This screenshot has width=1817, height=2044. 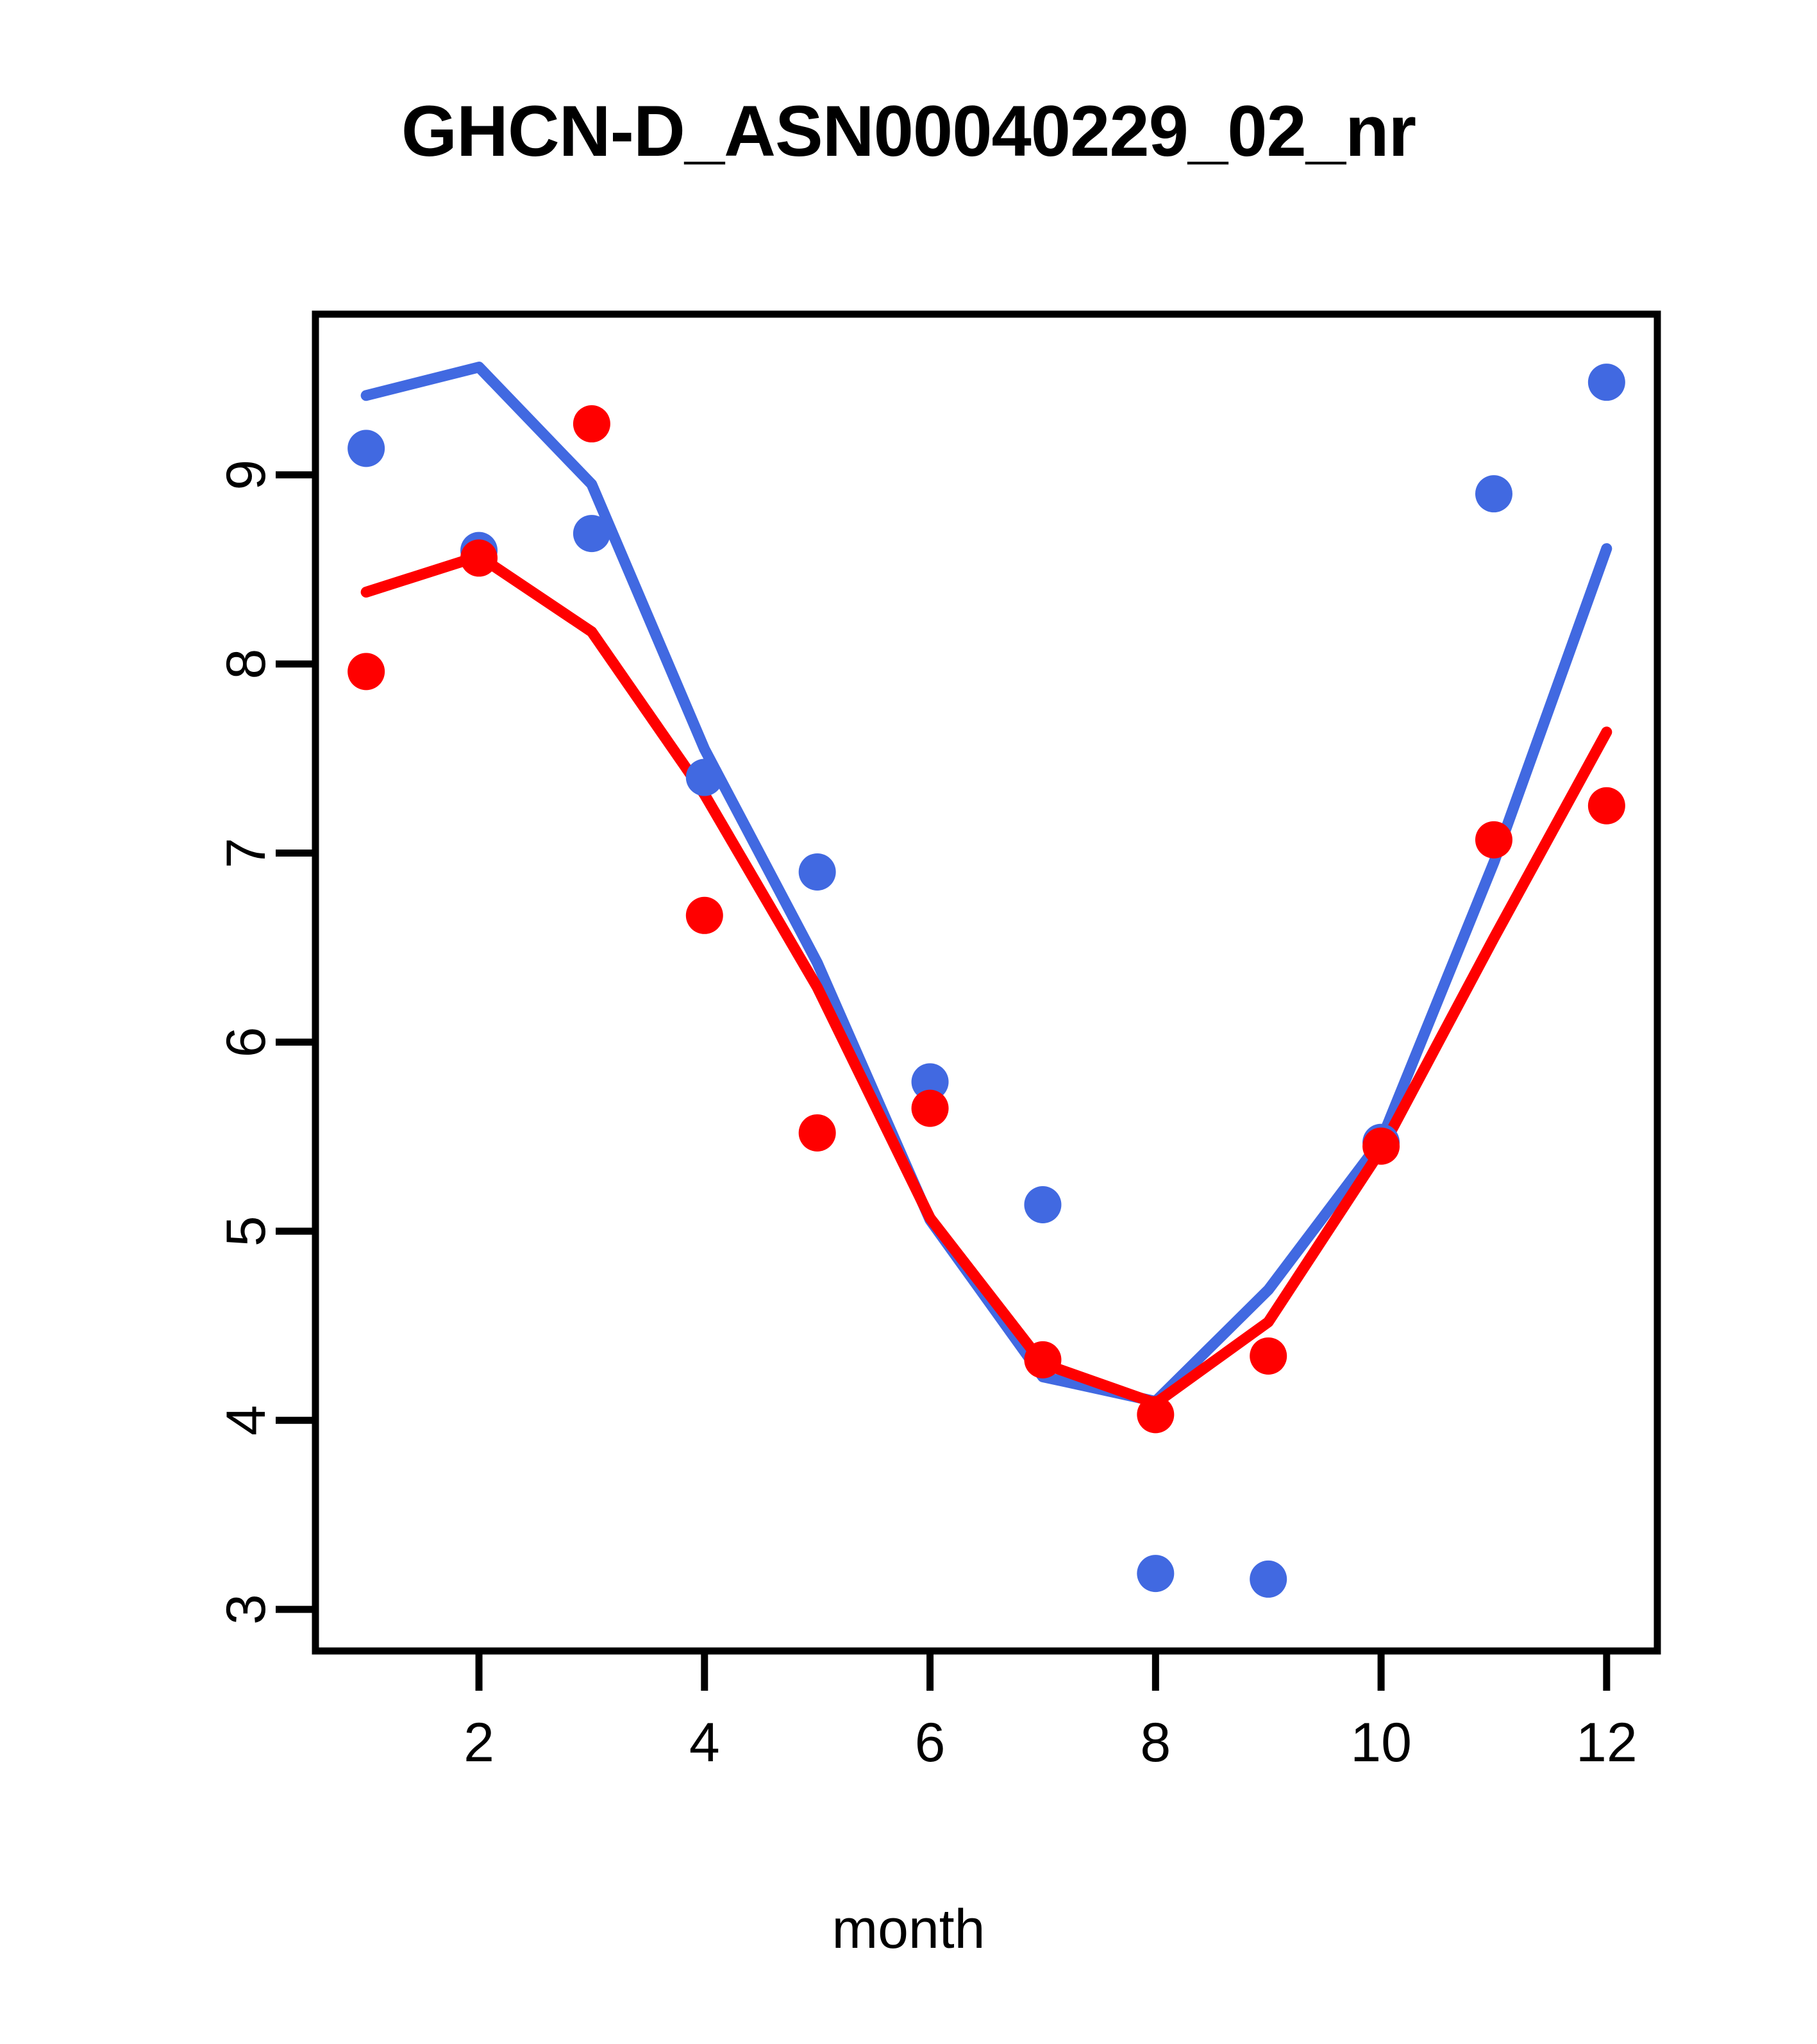 What do you see at coordinates (479, 1742) in the screenshot?
I see `x-tick-label: 2` at bounding box center [479, 1742].